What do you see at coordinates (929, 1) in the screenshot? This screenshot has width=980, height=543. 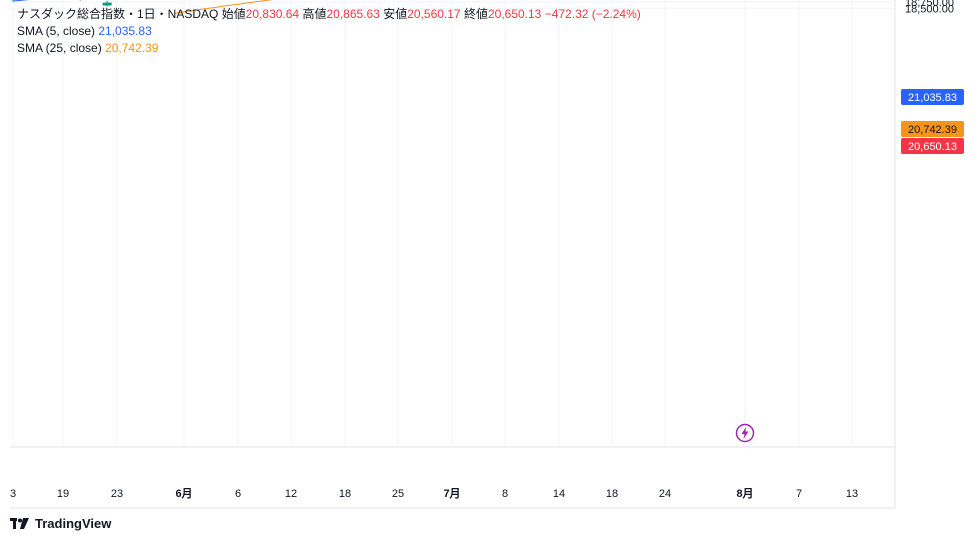 I see `y-tick-label: 19,000.00` at bounding box center [929, 1].